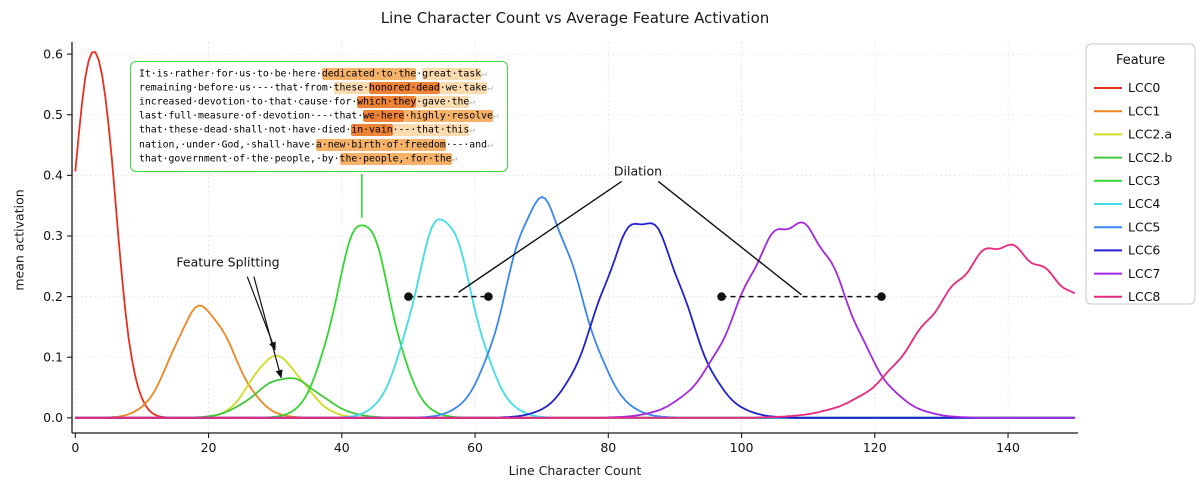  I want to click on highlighted-token-span: ·highly·resolve, so click(448, 116).